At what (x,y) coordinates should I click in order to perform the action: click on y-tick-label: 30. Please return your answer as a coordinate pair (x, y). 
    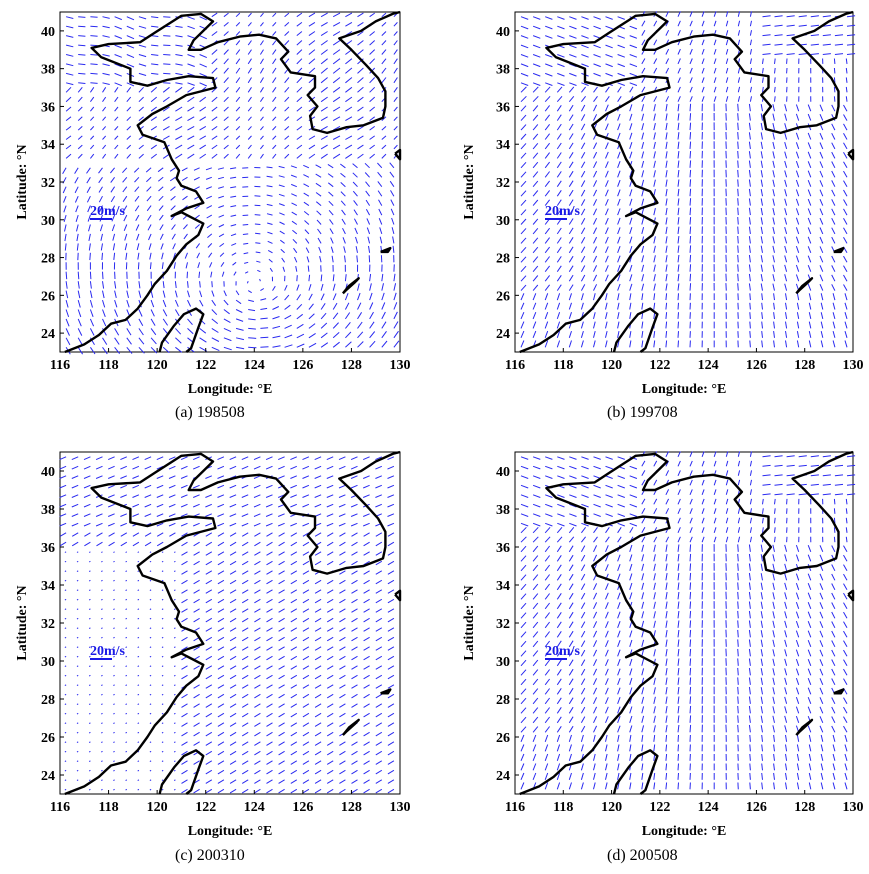
    Looking at the image, I should click on (503, 662).